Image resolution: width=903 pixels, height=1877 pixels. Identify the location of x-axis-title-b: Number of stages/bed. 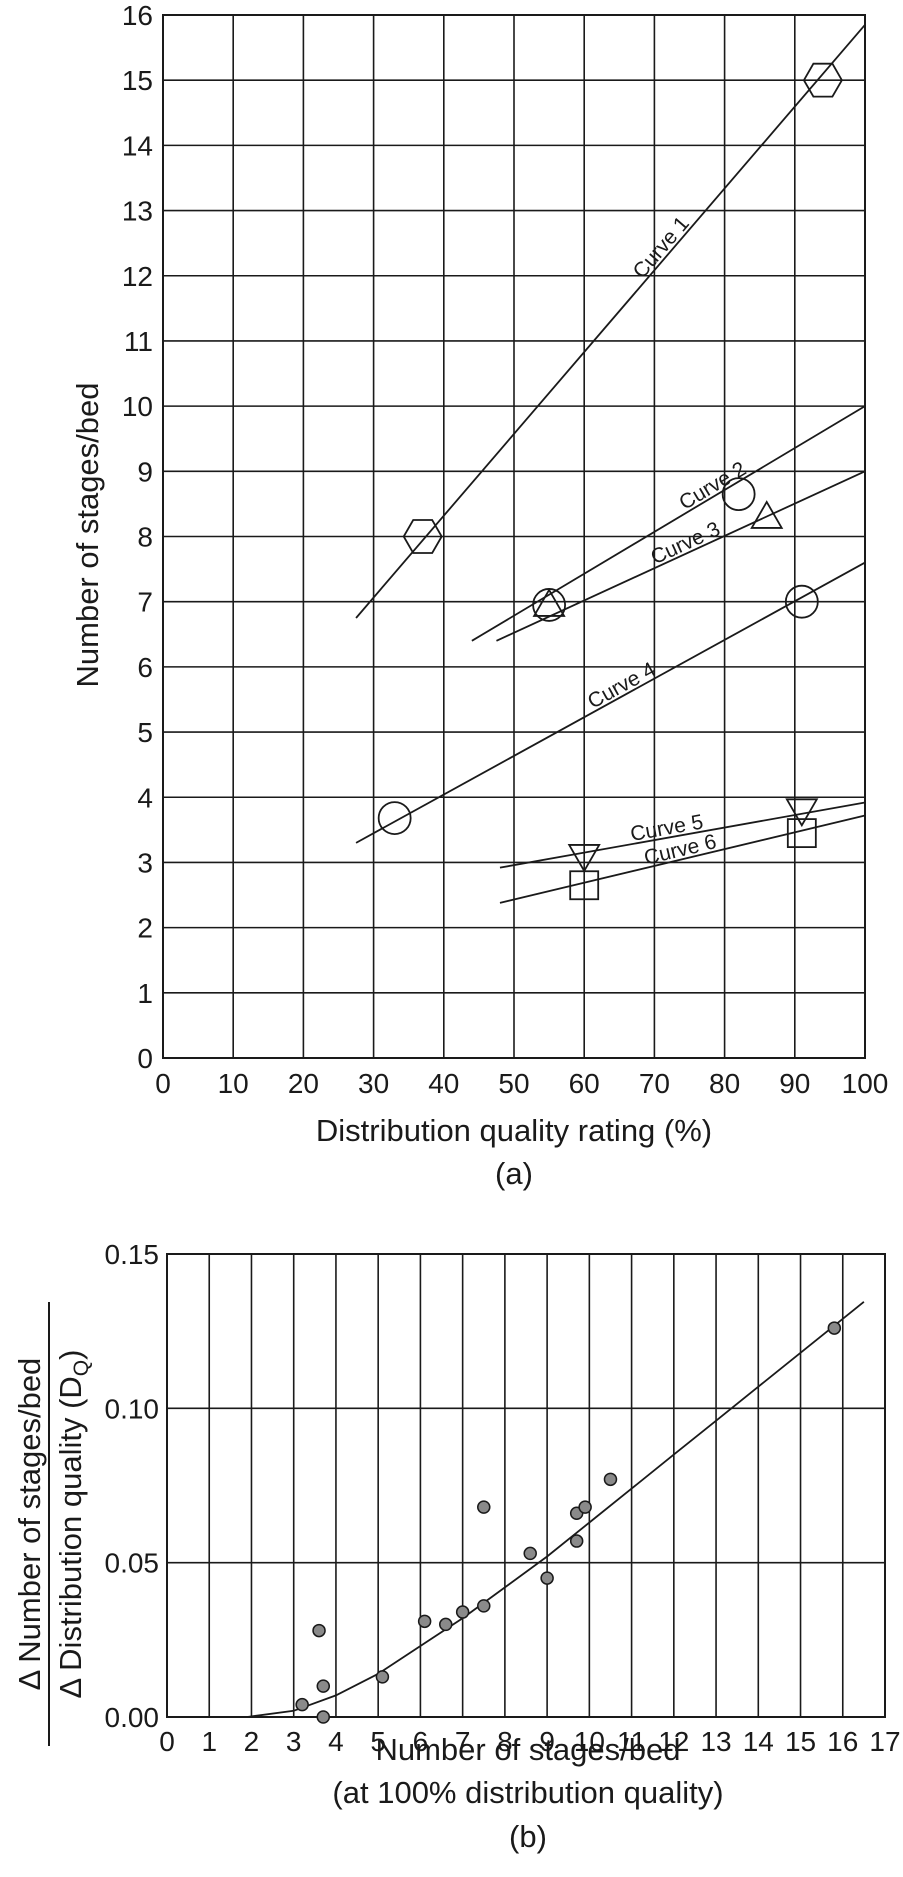
(527, 1749).